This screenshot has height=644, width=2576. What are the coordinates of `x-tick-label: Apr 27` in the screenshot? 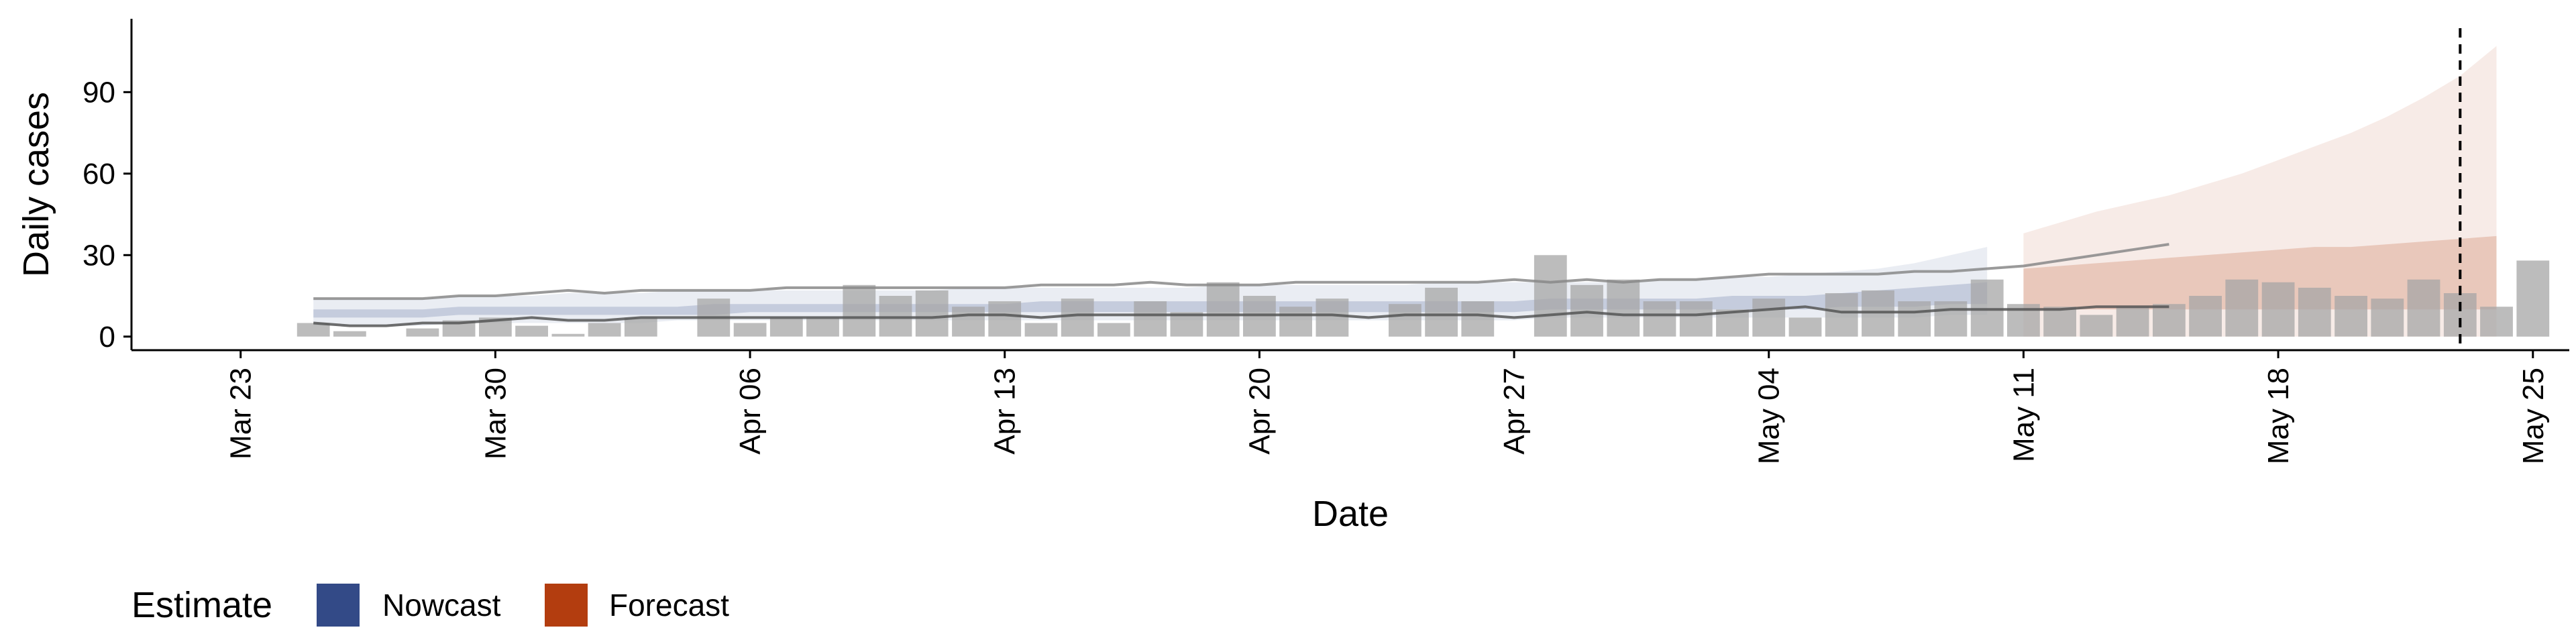 It's located at (1514, 411).